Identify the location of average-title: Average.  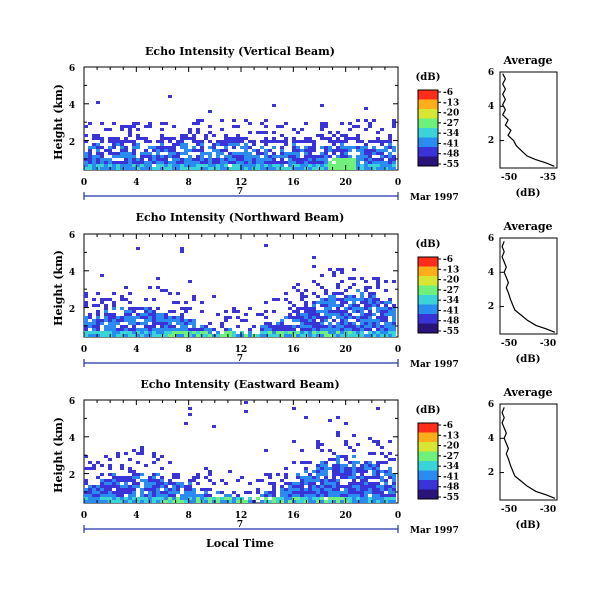
(527, 226).